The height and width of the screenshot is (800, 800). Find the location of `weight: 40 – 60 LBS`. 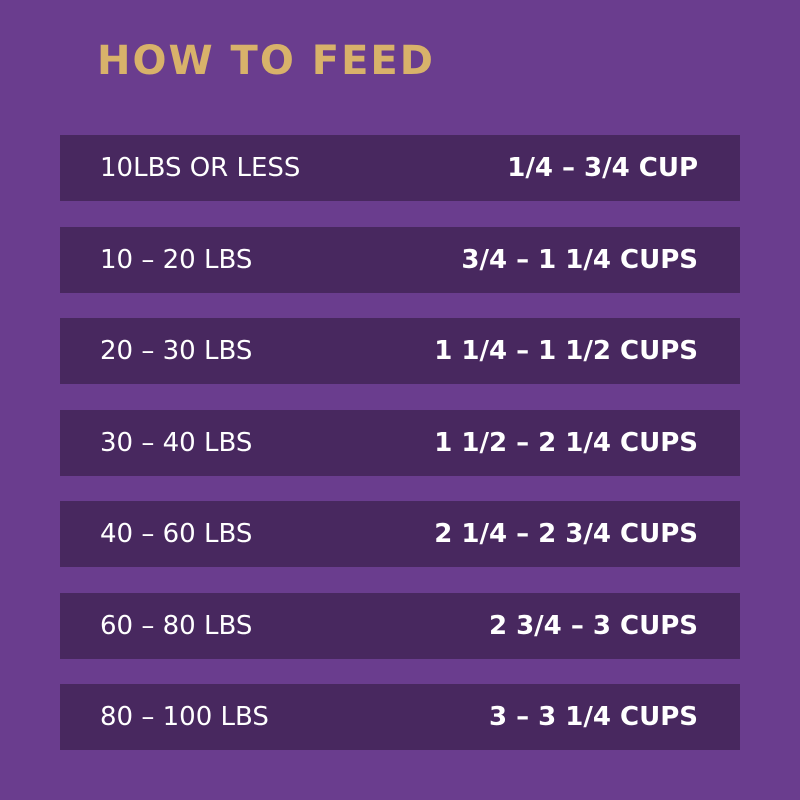

weight: 40 – 60 LBS is located at coordinates (176, 534).